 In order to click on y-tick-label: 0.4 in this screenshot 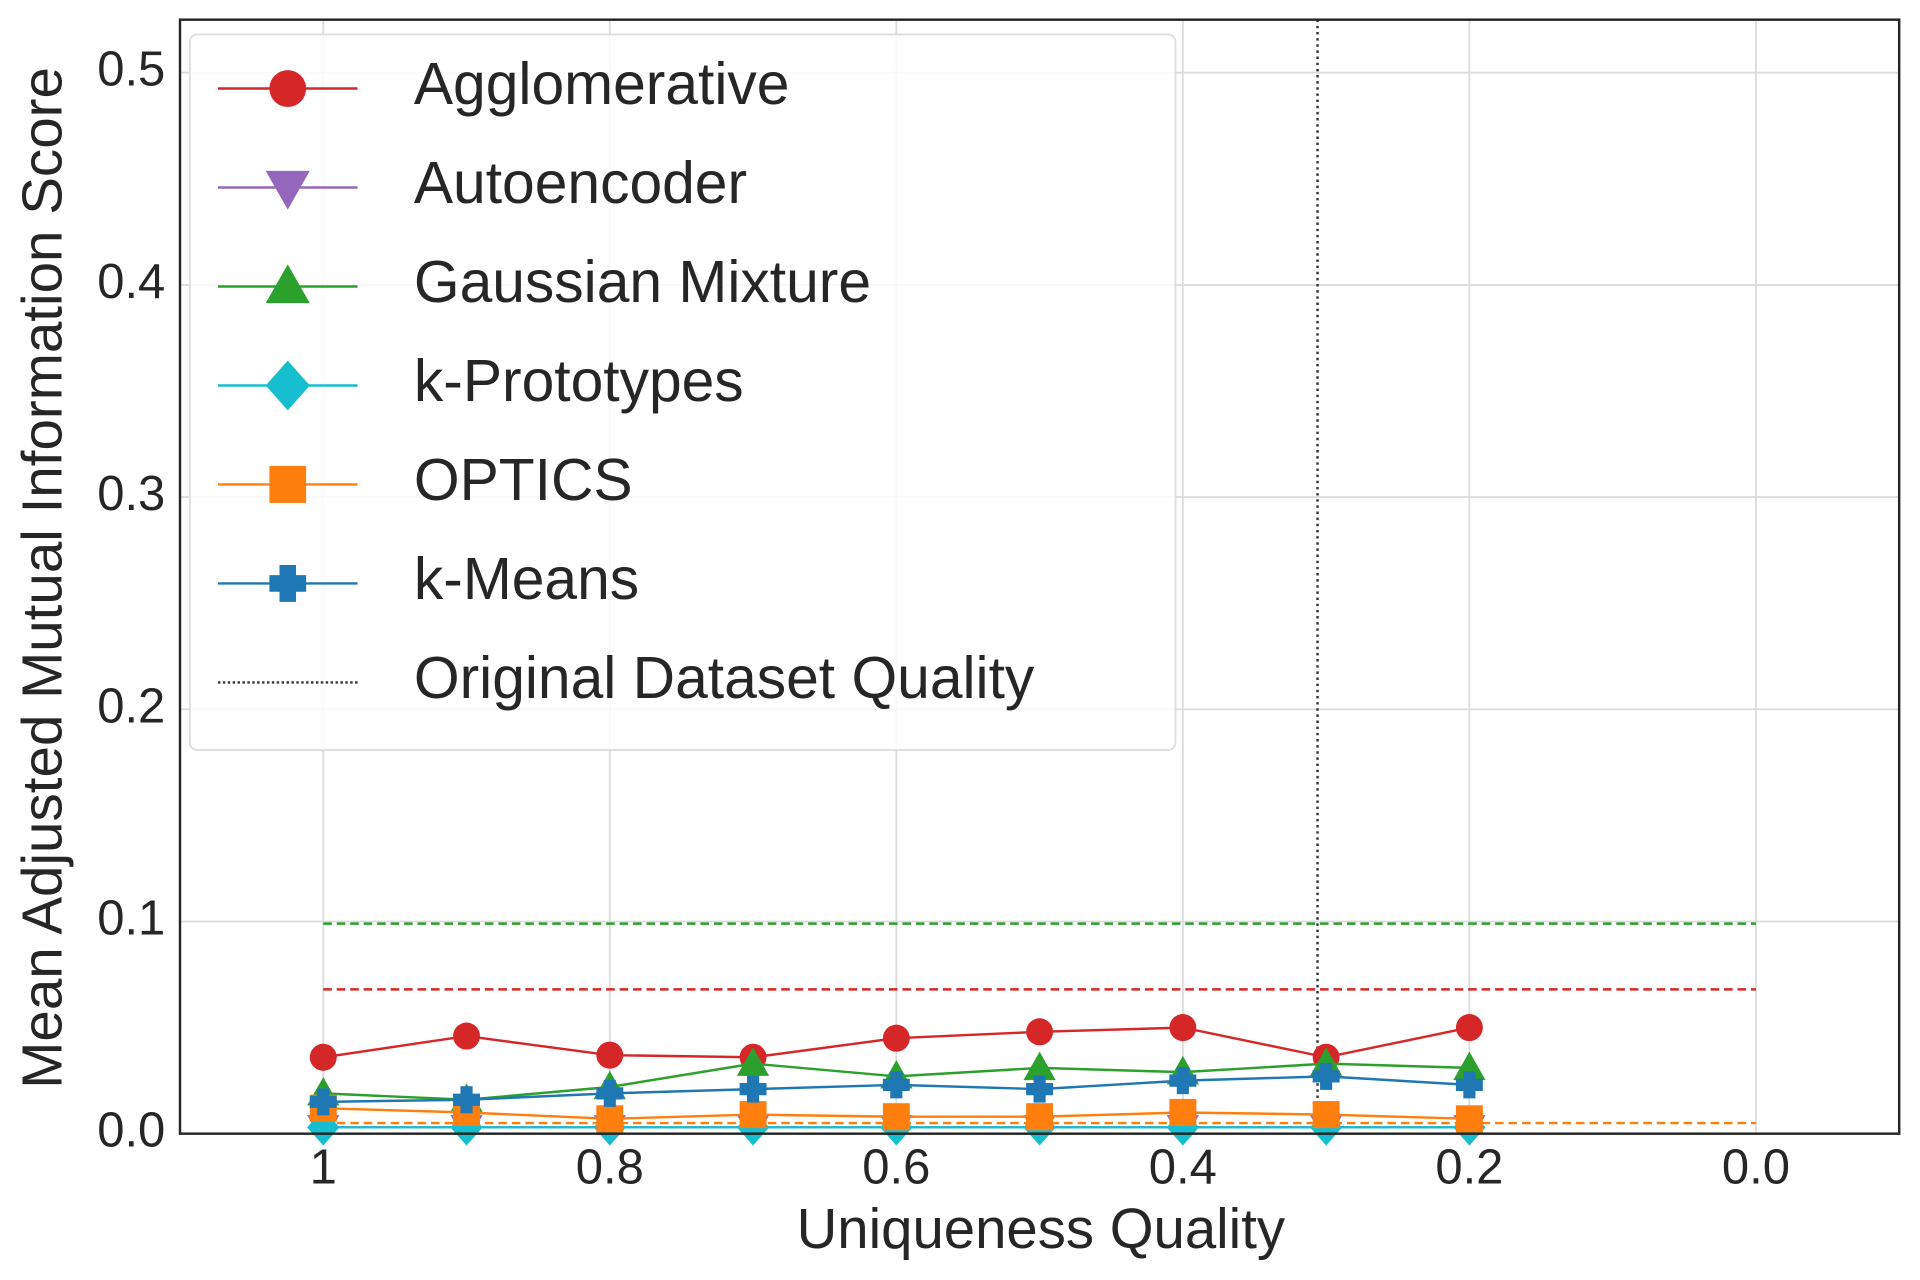, I will do `click(131, 282)`.